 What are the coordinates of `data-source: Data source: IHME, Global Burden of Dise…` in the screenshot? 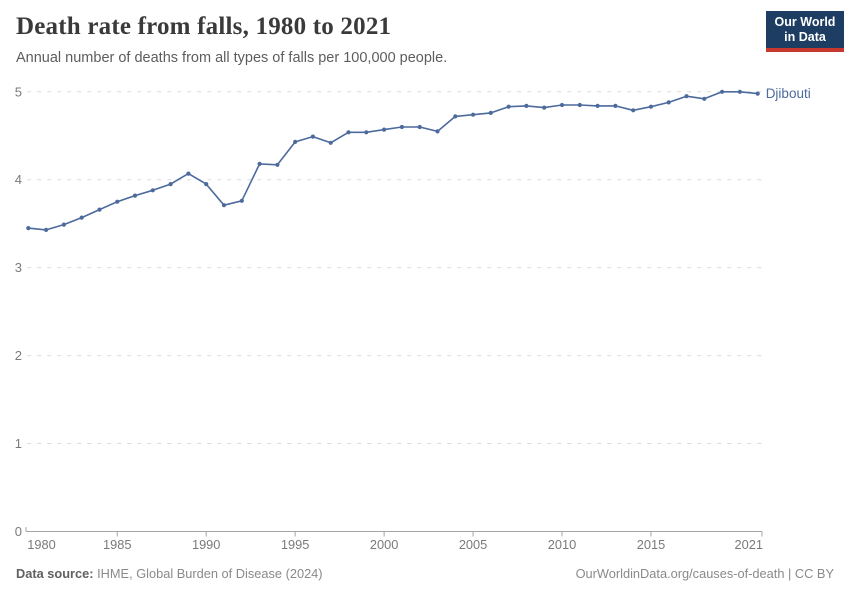 It's located at (169, 573).